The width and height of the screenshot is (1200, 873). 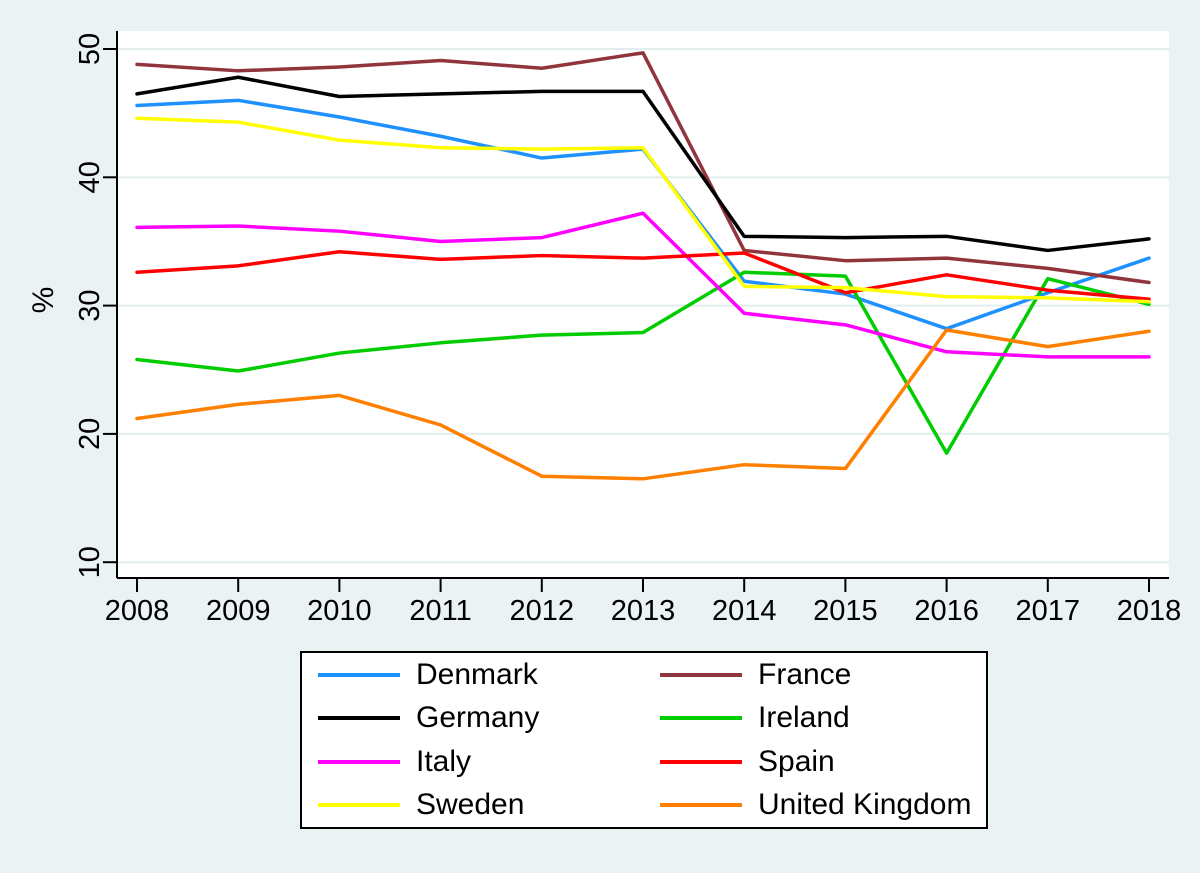 What do you see at coordinates (643, 275) in the screenshot?
I see `series-line-spain` at bounding box center [643, 275].